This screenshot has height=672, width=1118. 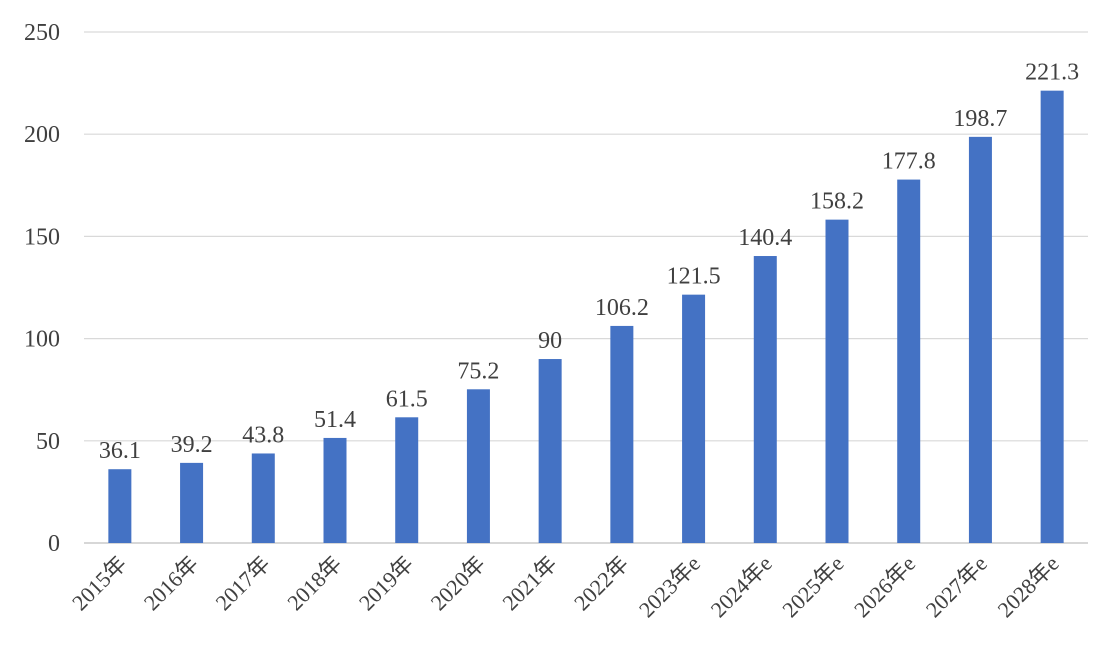 What do you see at coordinates (335, 420) in the screenshot?
I see `data-label: 51.4` at bounding box center [335, 420].